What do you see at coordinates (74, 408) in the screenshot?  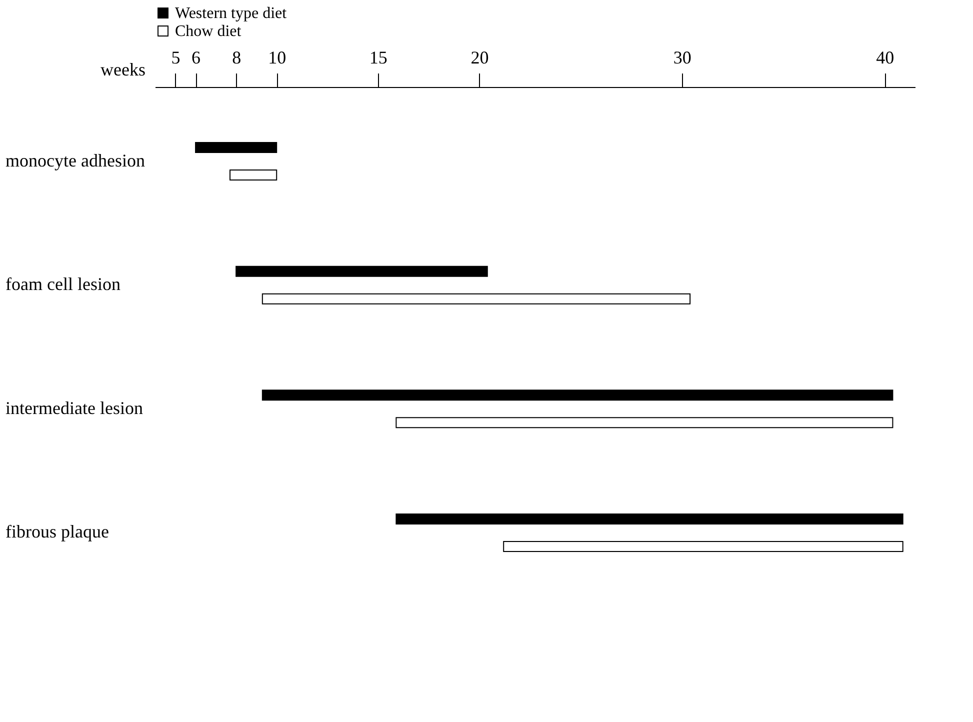 I see `y-tick-label: intermediate lesion` at bounding box center [74, 408].